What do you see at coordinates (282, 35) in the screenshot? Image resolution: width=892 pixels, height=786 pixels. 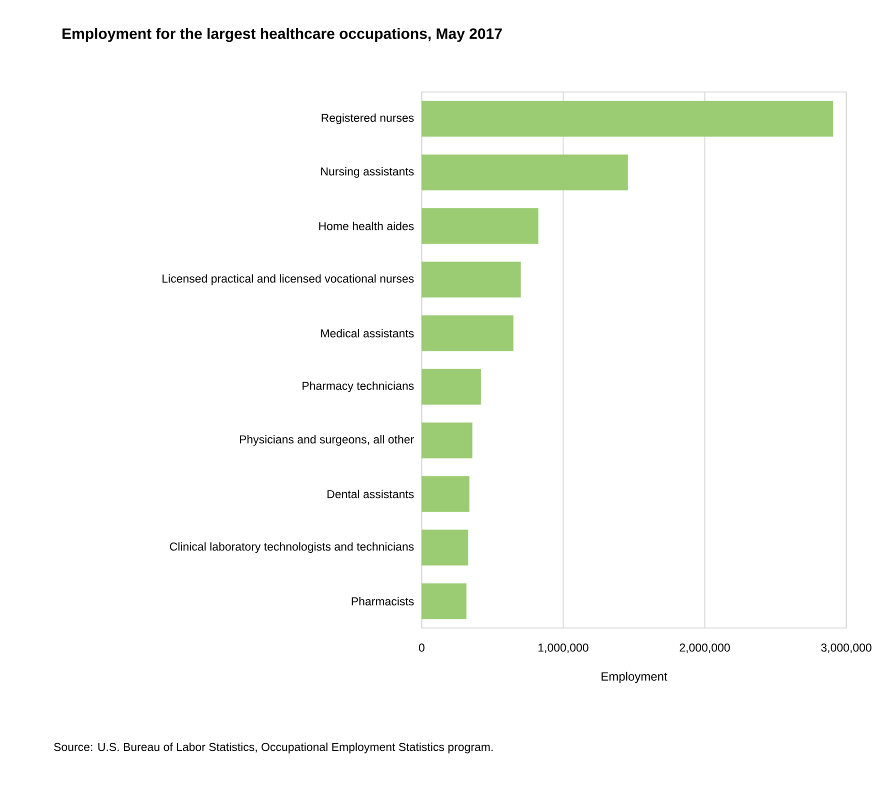 I see `text: Employment for the largest healthcare occupations, May 2017` at bounding box center [282, 35].